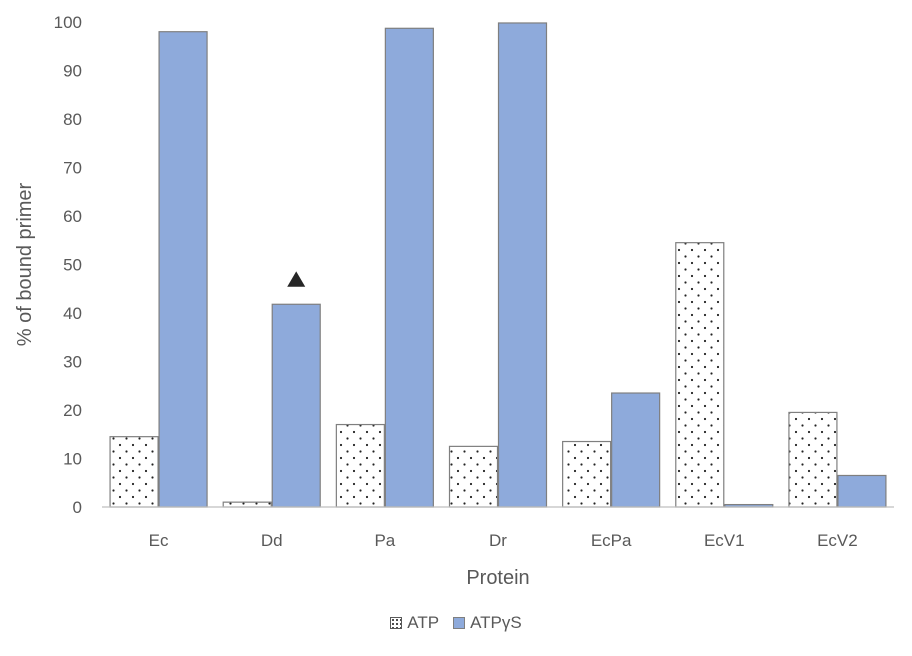 This screenshot has width=912, height=656. Describe the element at coordinates (72, 71) in the screenshot. I see `y-tick-label: 90` at that location.